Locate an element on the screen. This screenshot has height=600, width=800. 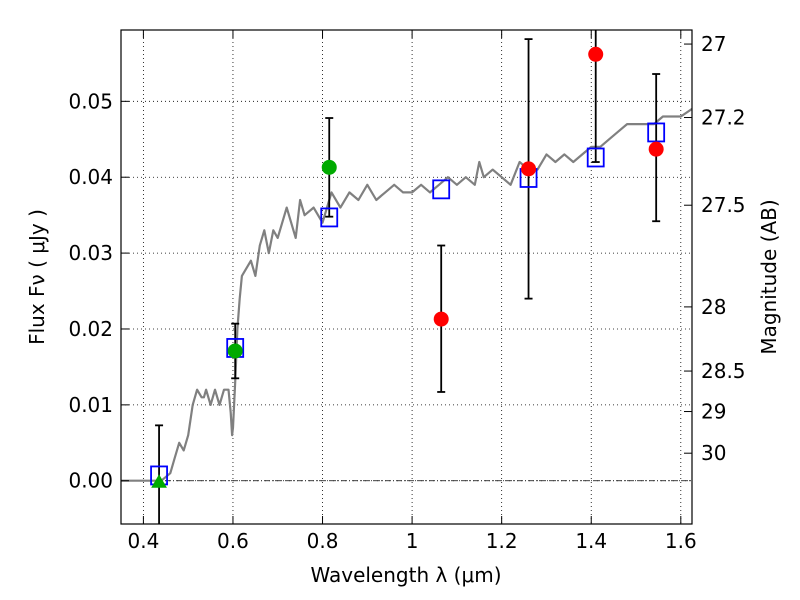
y2-tick-label: 28 is located at coordinates (713, 307).